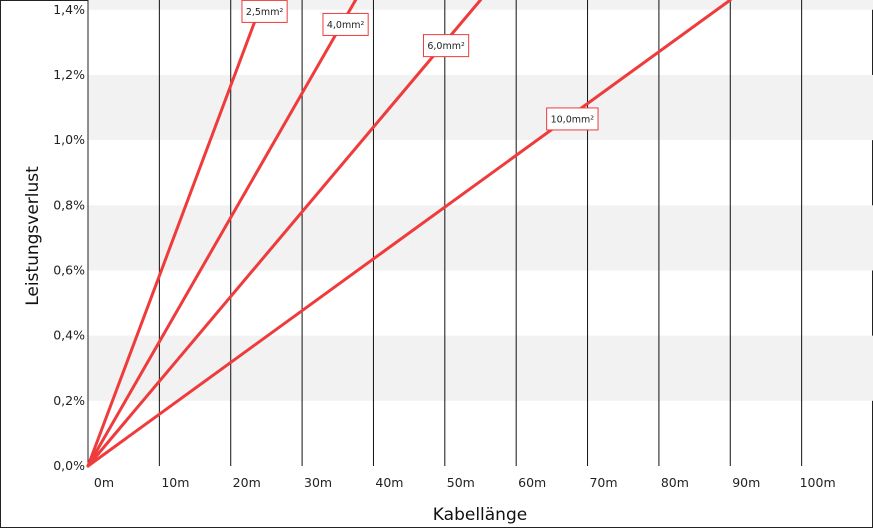 The image size is (873, 528). I want to click on series-label: 10,0mm², so click(572, 119).